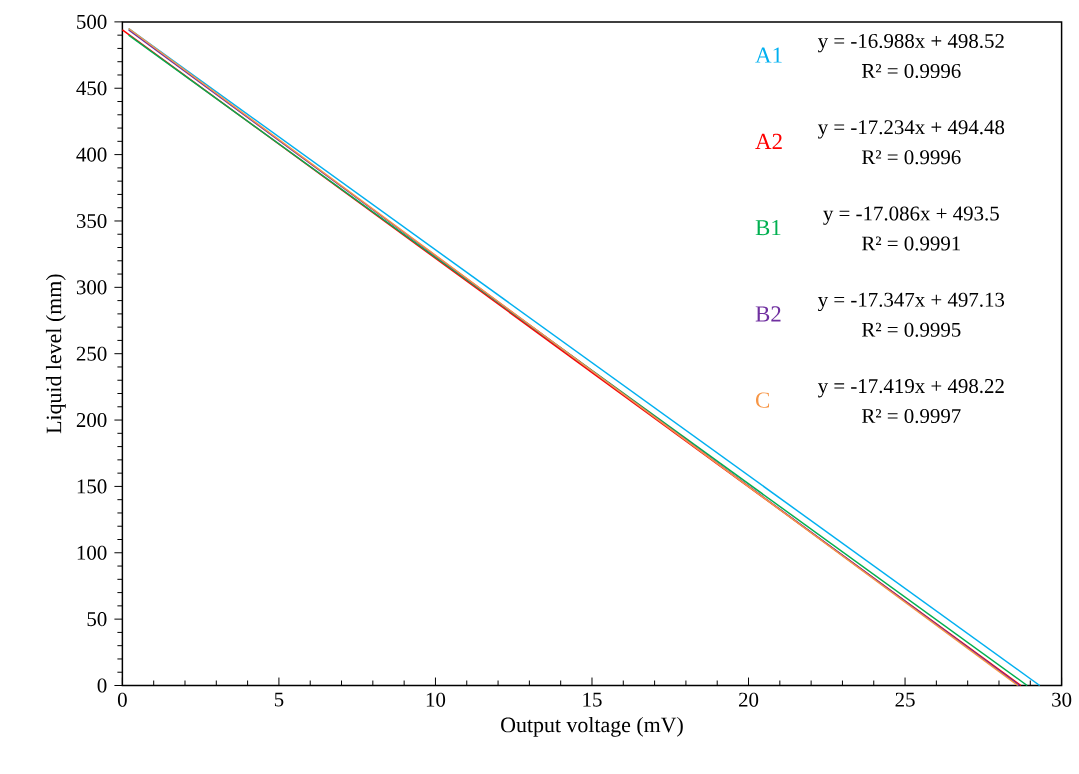 Image resolution: width=1079 pixels, height=774 pixels. What do you see at coordinates (911, 329) in the screenshot?
I see `annotation: R² = 0.9995` at bounding box center [911, 329].